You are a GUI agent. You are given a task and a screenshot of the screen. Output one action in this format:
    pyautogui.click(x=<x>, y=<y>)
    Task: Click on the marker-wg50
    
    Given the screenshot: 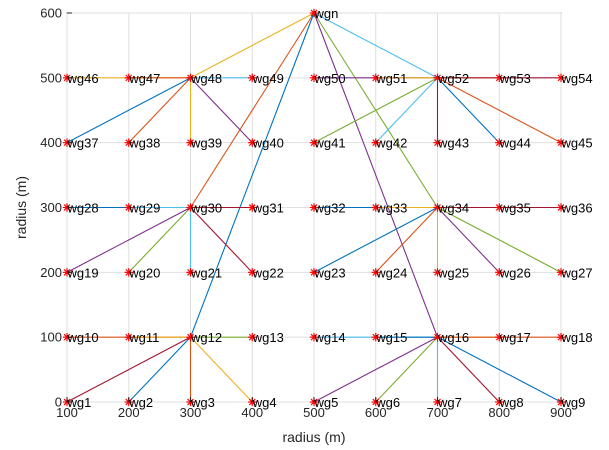 What is the action you would take?
    pyautogui.click(x=314, y=78)
    